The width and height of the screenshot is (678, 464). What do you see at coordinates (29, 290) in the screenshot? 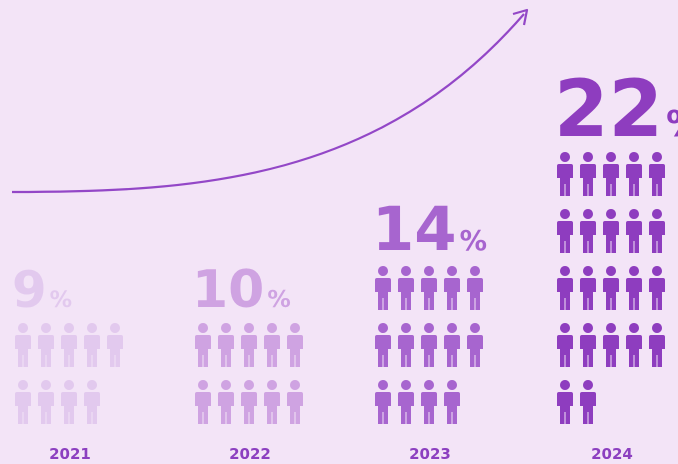
I see `value-number: 9` at bounding box center [29, 290].